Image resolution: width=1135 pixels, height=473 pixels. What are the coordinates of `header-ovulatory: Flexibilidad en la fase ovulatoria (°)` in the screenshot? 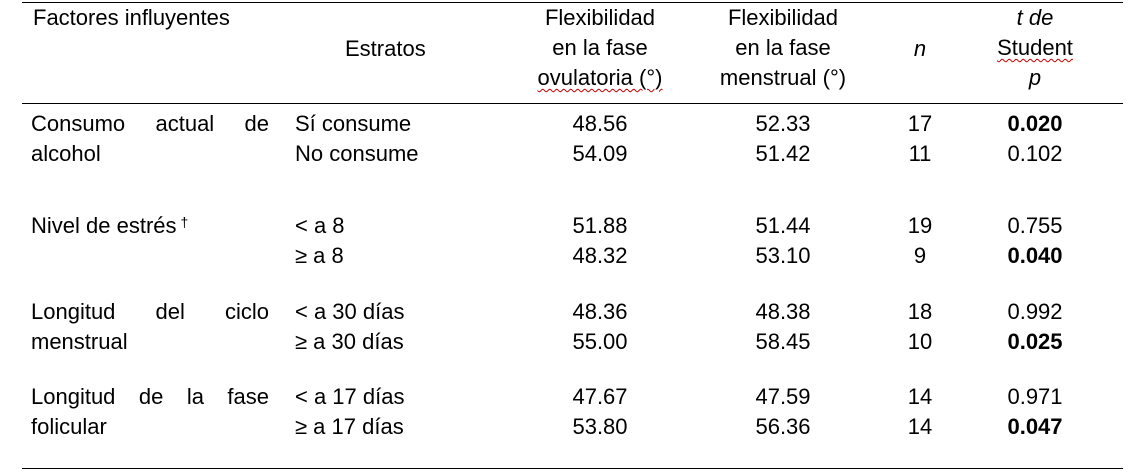 It's located at (600, 48).